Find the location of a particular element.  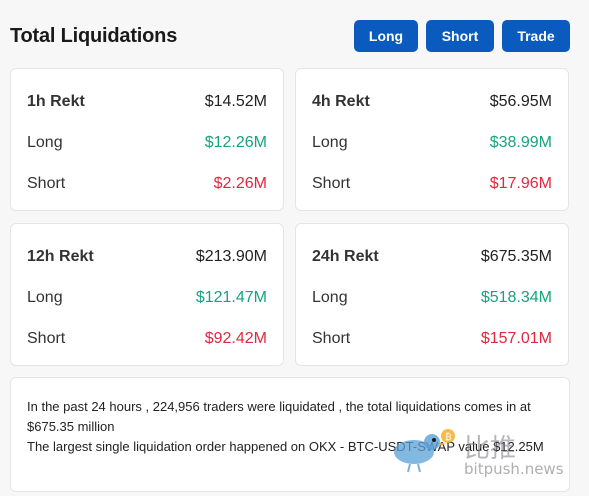

card-long-row: Long $12.26M is located at coordinates (147, 143).